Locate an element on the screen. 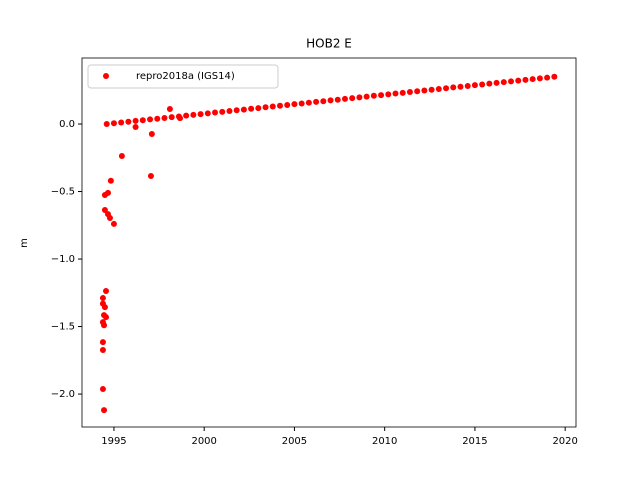 This screenshot has width=640, height=480. x-tick-label: 2005 is located at coordinates (294, 441).